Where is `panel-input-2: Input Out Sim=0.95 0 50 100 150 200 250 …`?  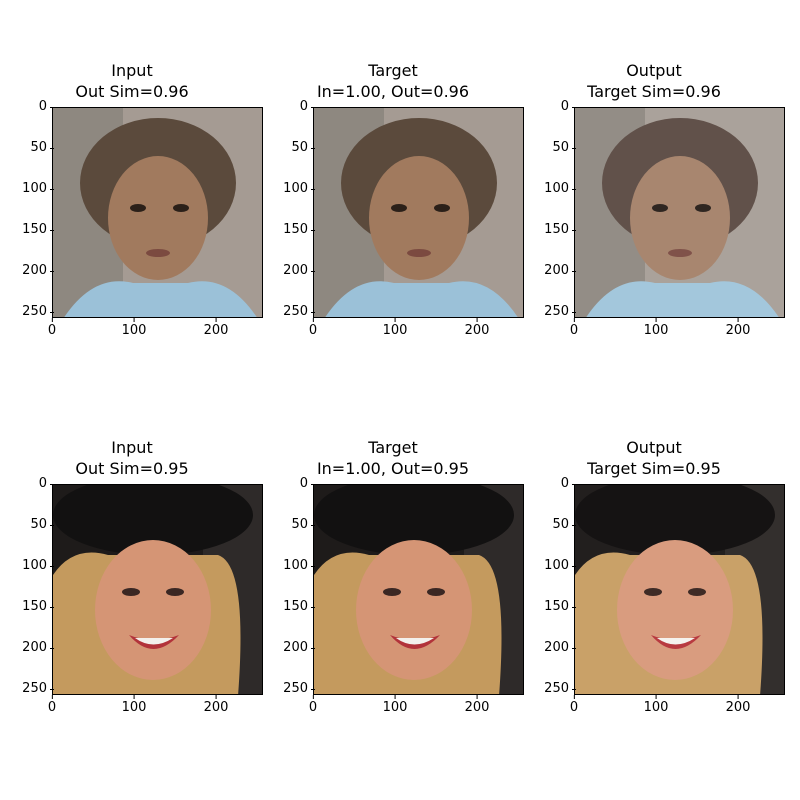 panel-input-2: Input Out Sim=0.95 0 50 100 150 200 250 … is located at coordinates (132, 577).